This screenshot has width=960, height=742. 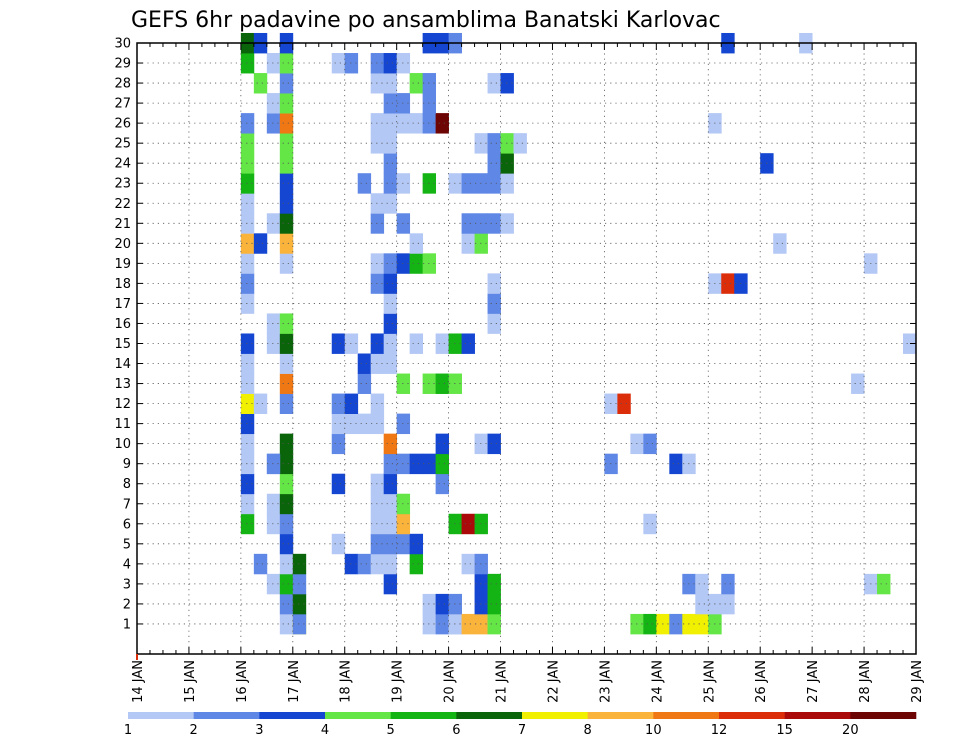 I want to click on colorbar-label: 15, so click(x=784, y=730).